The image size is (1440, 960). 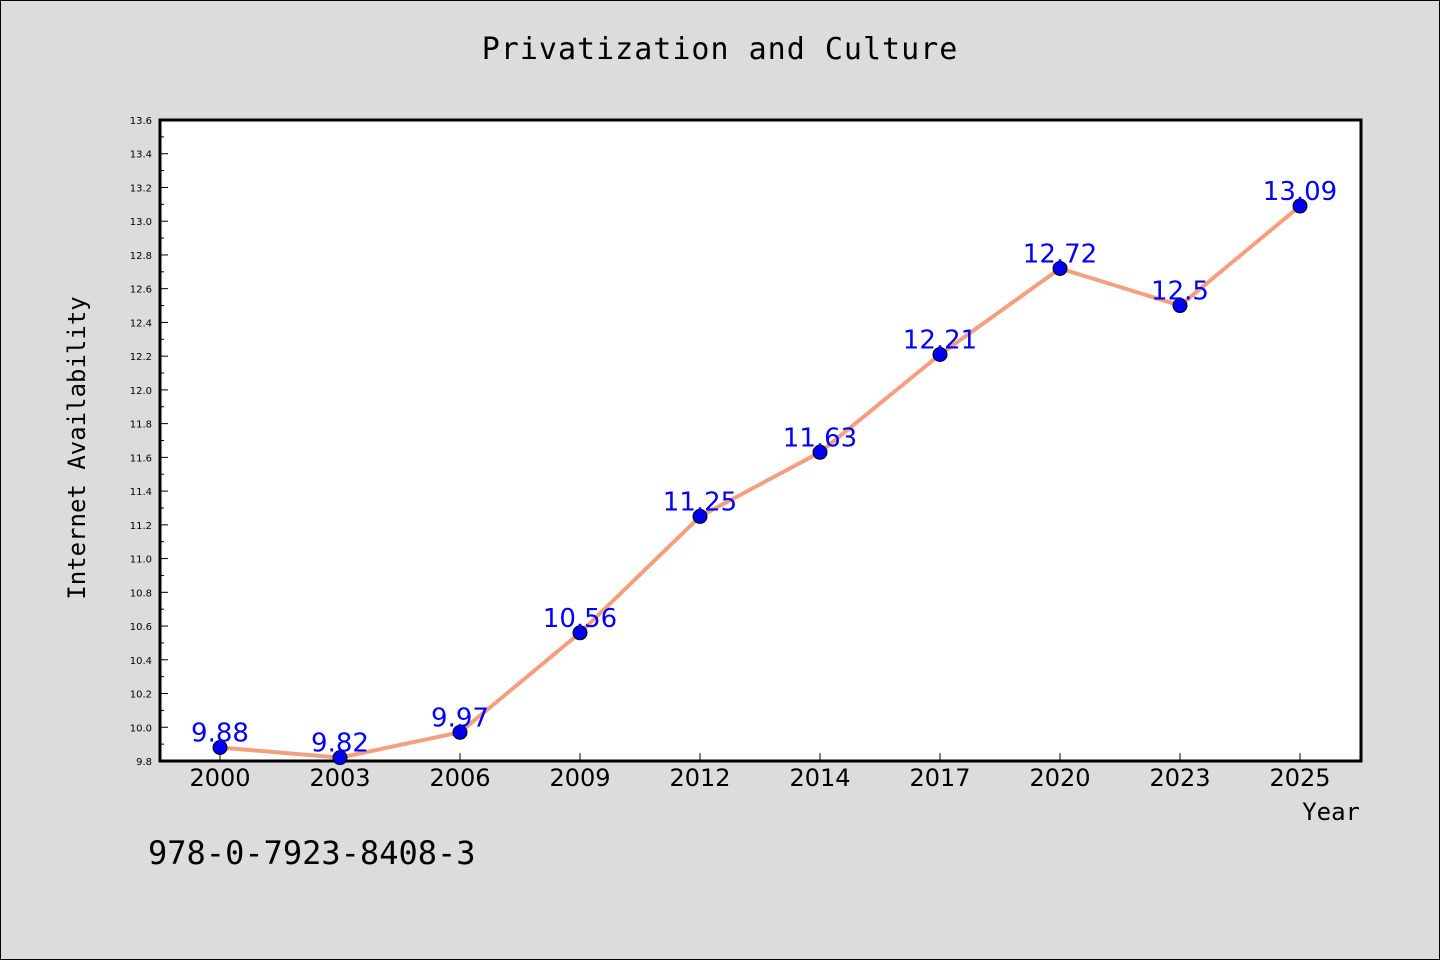 I want to click on data-label: 12.72, so click(x=1060, y=254).